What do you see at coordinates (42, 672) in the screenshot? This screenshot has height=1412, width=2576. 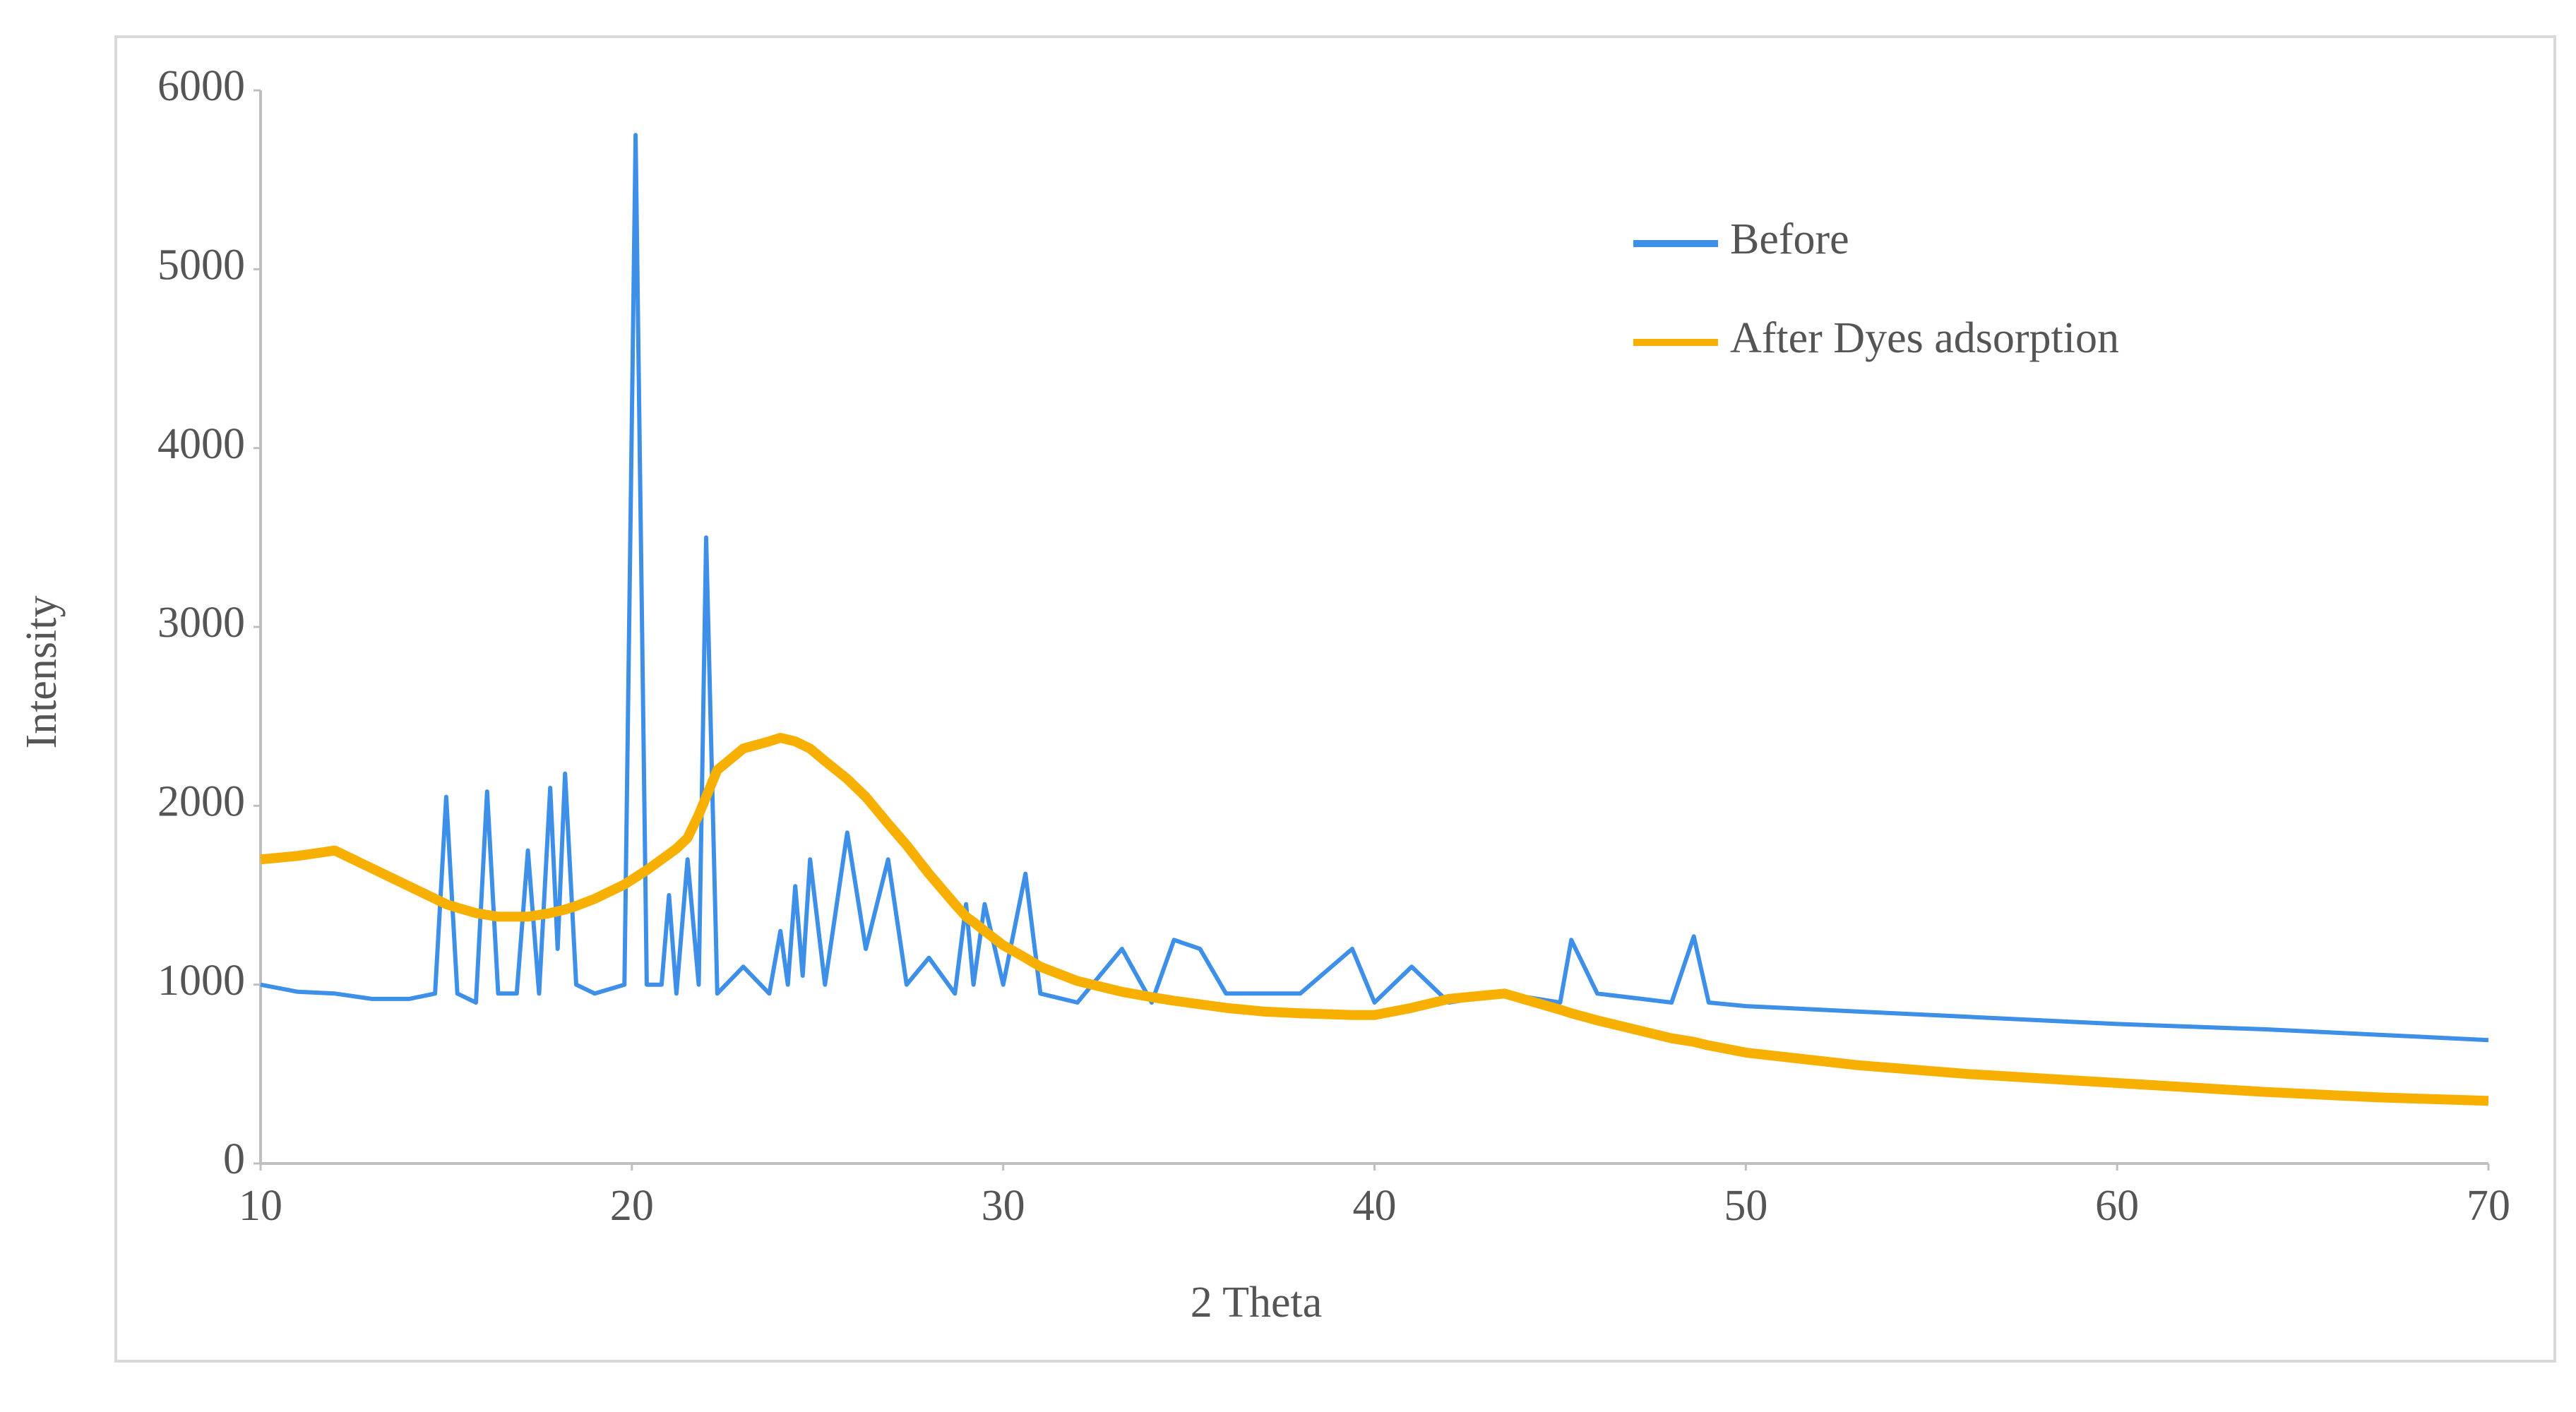 I see `y-axis-title: Intensity` at bounding box center [42, 672].